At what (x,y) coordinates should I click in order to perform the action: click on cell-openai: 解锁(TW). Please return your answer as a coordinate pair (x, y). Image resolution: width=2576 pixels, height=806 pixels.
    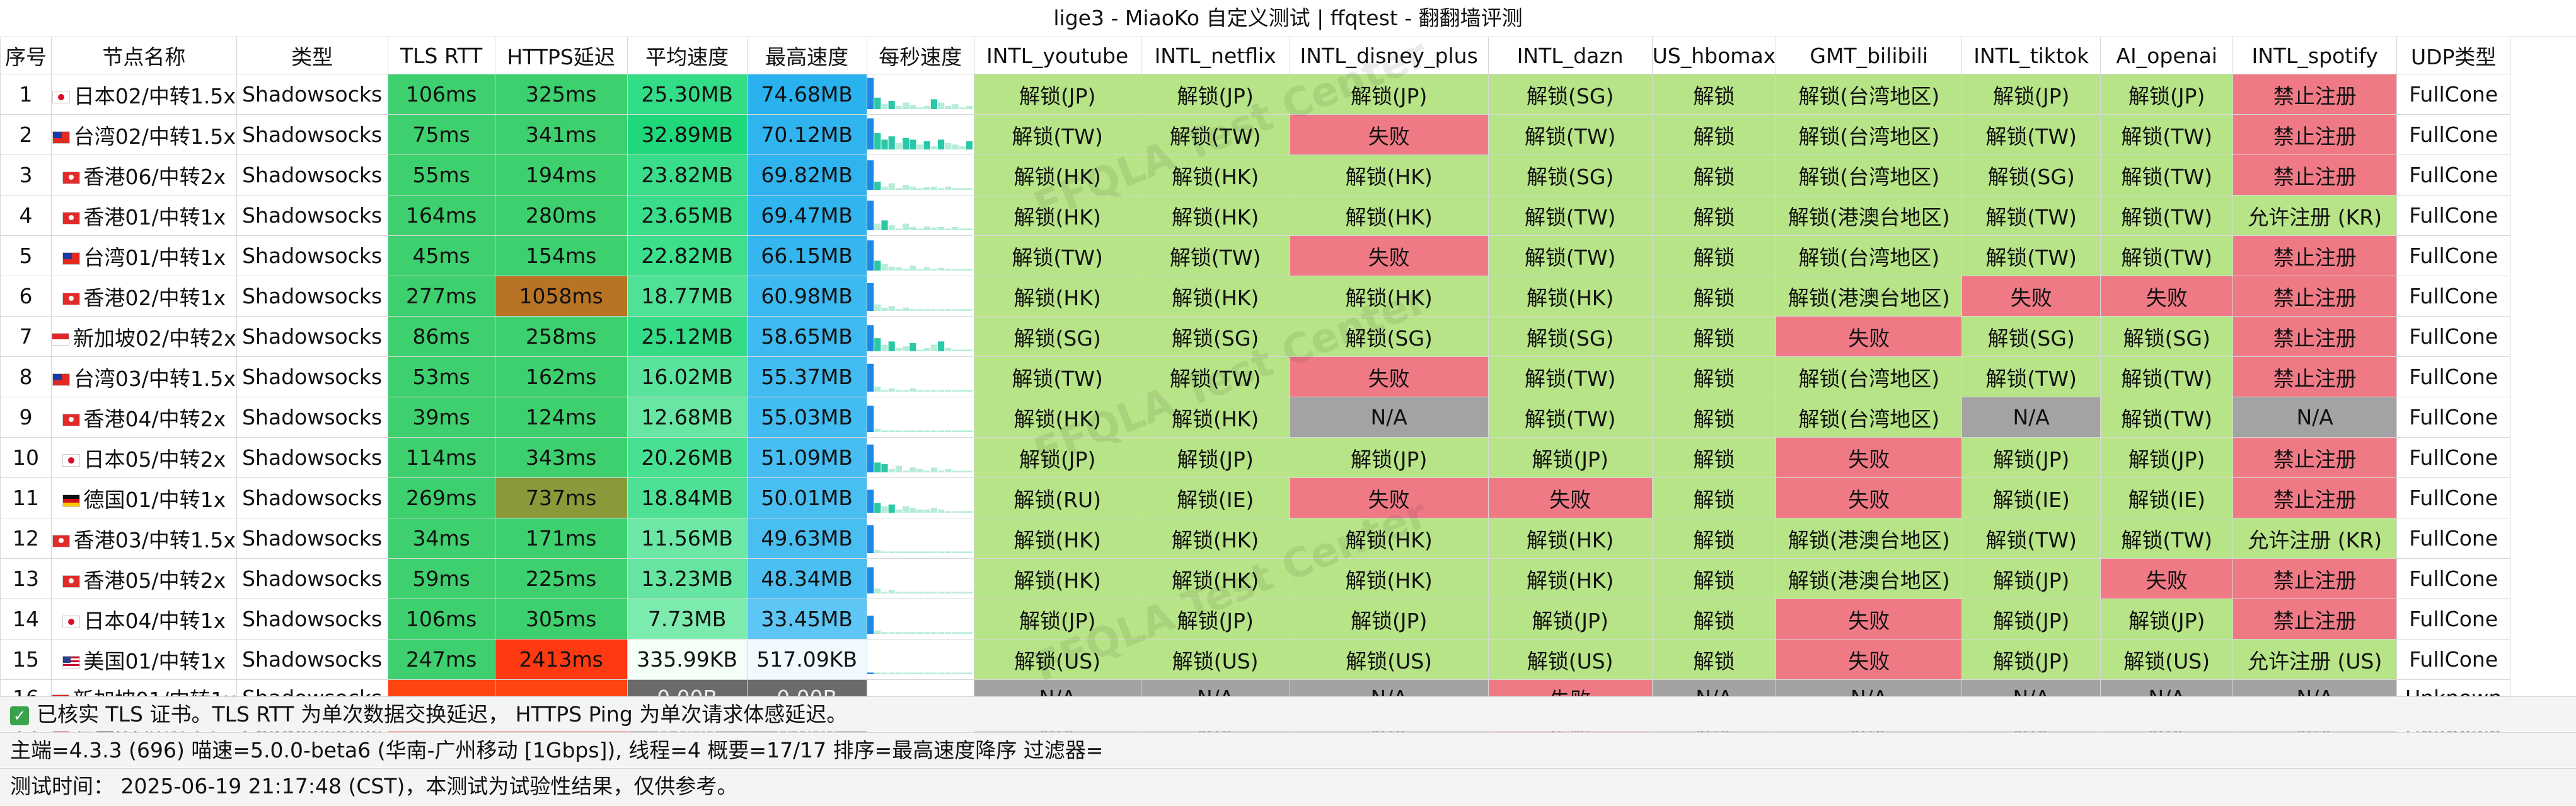
    Looking at the image, I should click on (2167, 417).